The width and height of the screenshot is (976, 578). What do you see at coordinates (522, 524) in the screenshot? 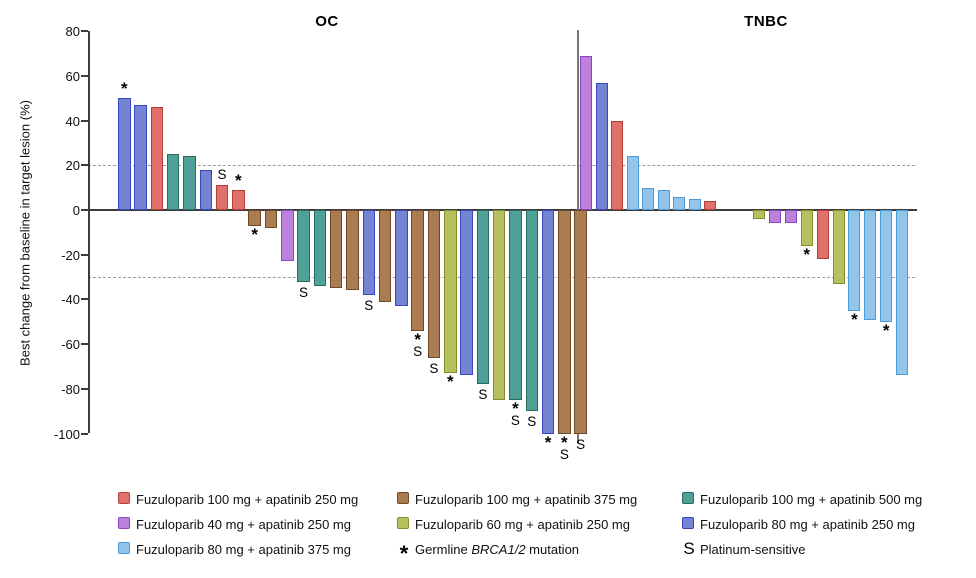
I see `legend-label: Fuzuloparib 60 mg + apatinib 250 mg` at bounding box center [522, 524].